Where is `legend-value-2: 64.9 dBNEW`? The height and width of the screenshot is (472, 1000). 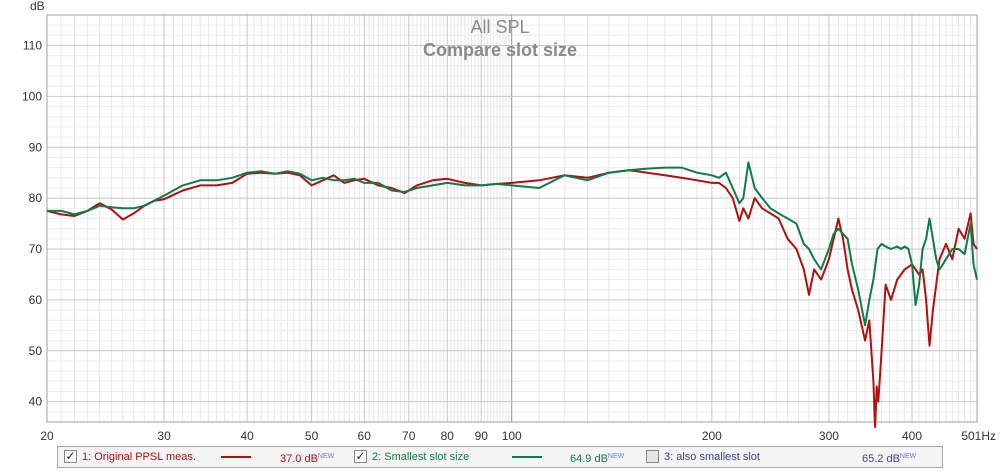 legend-value-2: 64.9 dBNEW is located at coordinates (597, 457).